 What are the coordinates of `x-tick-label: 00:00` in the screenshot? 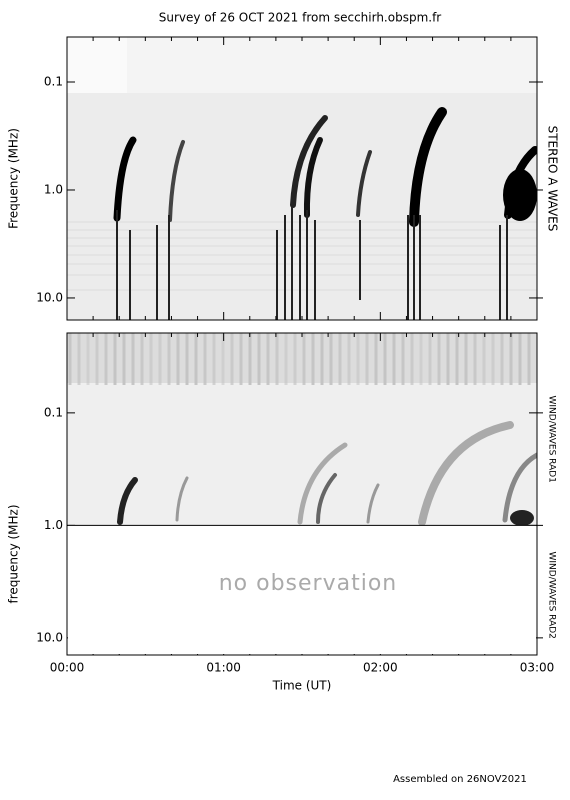 It's located at (67, 668).